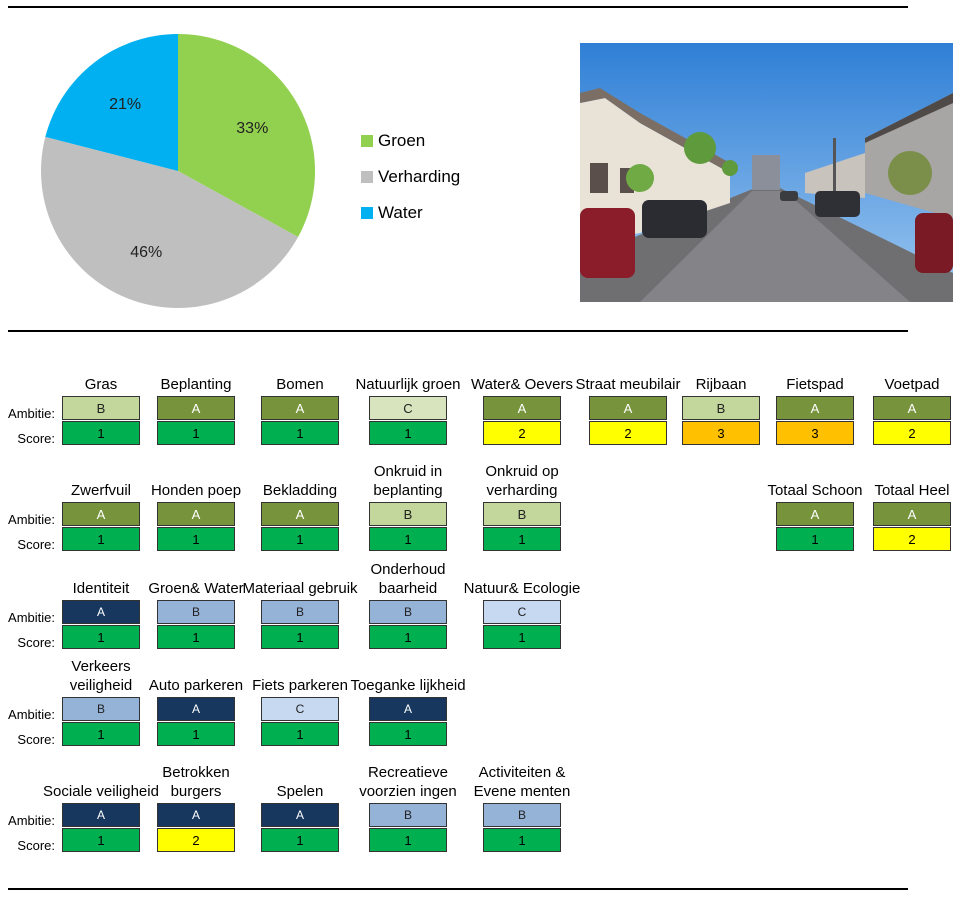  What do you see at coordinates (367, 141) in the screenshot?
I see `legend-swatch` at bounding box center [367, 141].